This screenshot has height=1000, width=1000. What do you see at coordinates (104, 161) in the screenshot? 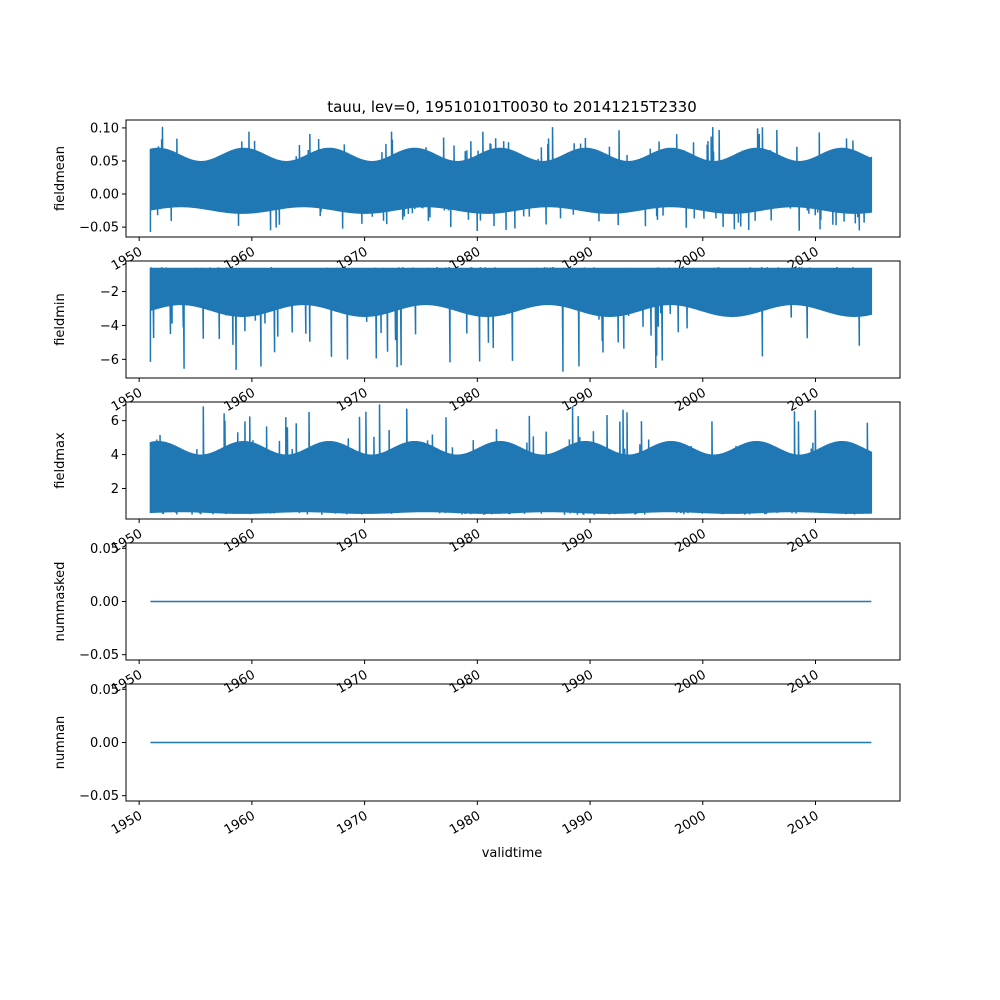
I see `y-tick-label-fieldmean: 0.05` at bounding box center [104, 161].